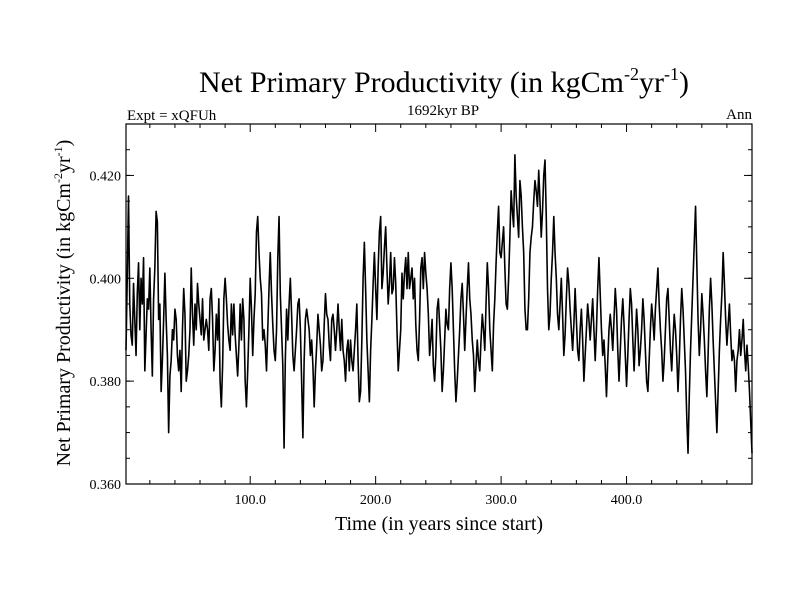 The height and width of the screenshot is (600, 800). What do you see at coordinates (106, 176) in the screenshot?
I see `y-tick-label: 0.420` at bounding box center [106, 176].